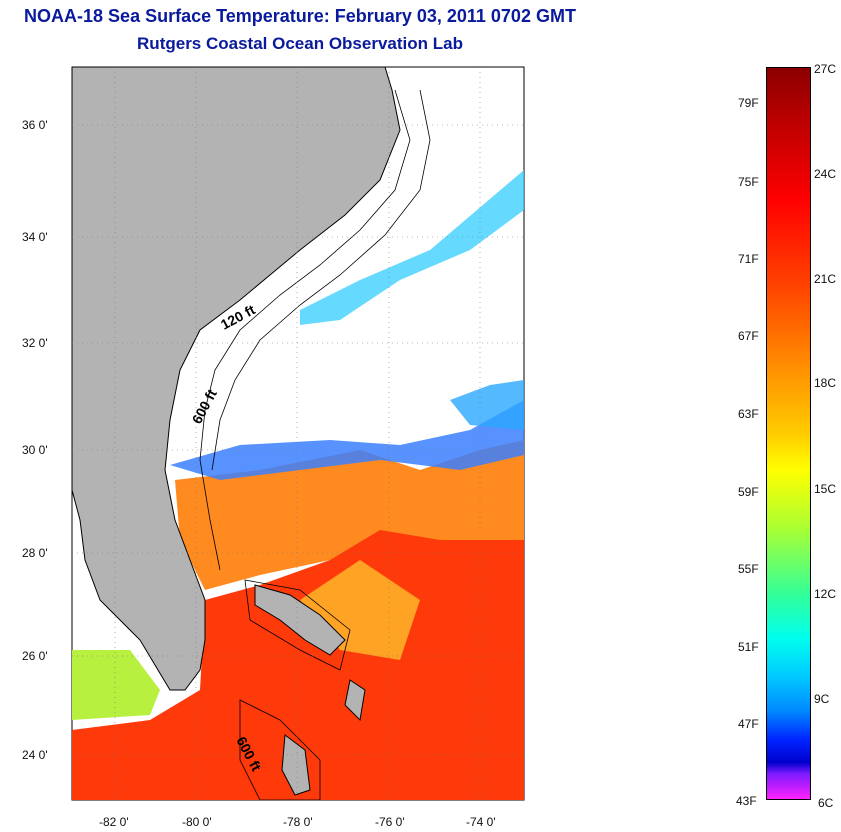  What do you see at coordinates (748, 647) in the screenshot?
I see `colorbar-f-51: 51F` at bounding box center [748, 647].